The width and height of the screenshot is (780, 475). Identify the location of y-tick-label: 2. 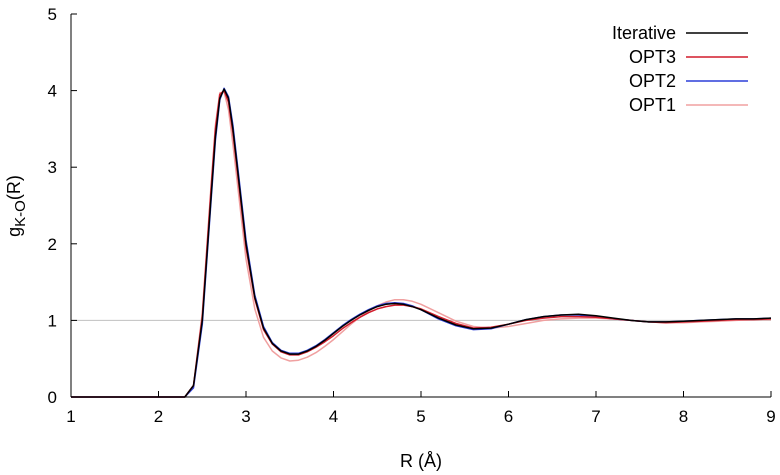
(52, 244).